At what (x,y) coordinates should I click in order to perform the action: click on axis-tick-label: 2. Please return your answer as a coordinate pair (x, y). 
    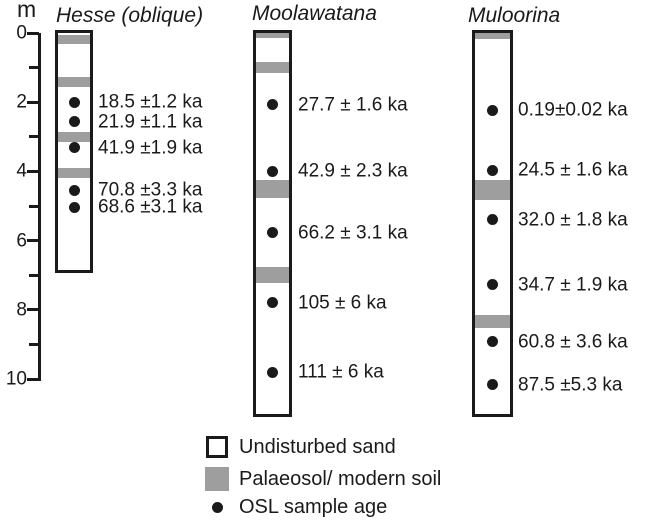
    Looking at the image, I should click on (21, 102).